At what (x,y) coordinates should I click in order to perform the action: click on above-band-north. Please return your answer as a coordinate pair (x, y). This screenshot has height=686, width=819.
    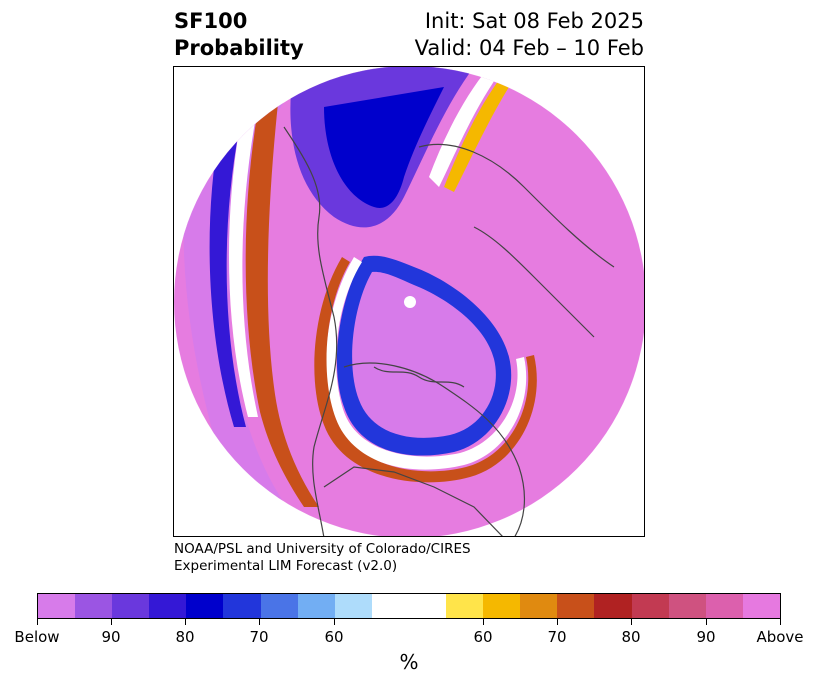
    Looking at the image, I should click on (483, 129).